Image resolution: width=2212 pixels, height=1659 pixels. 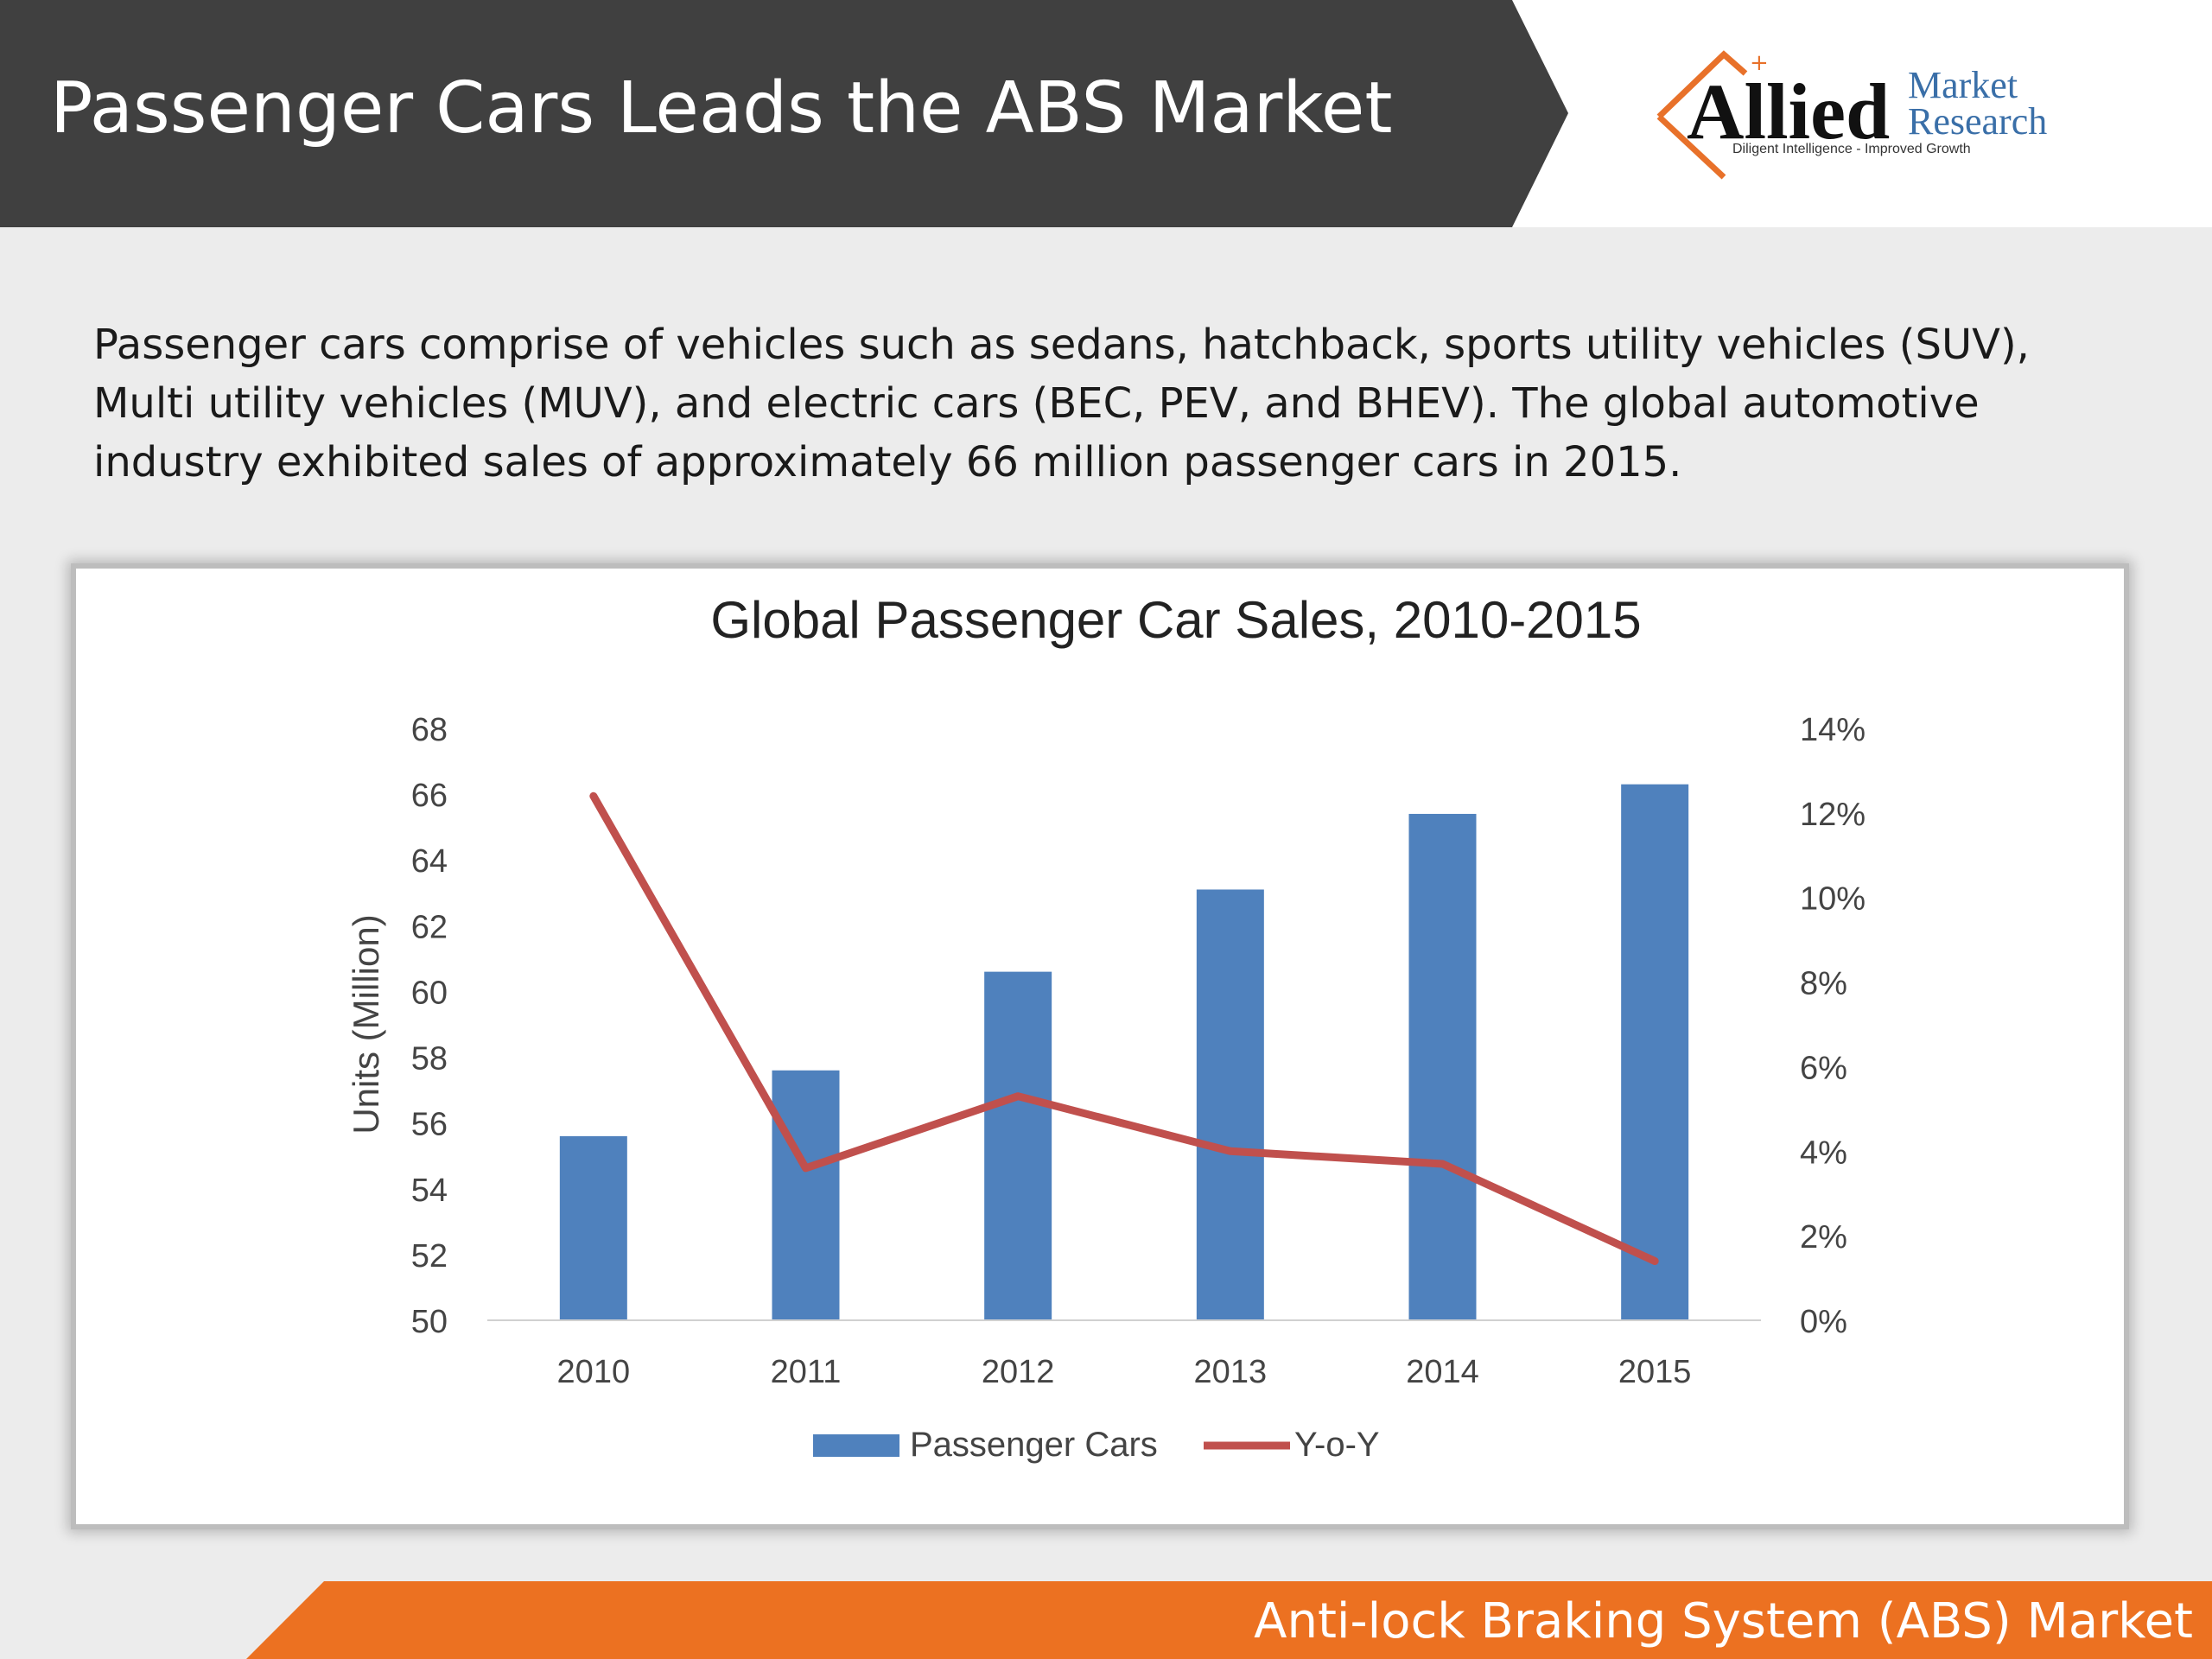 What do you see at coordinates (429, 1059) in the screenshot?
I see `y-tick-label: 58` at bounding box center [429, 1059].